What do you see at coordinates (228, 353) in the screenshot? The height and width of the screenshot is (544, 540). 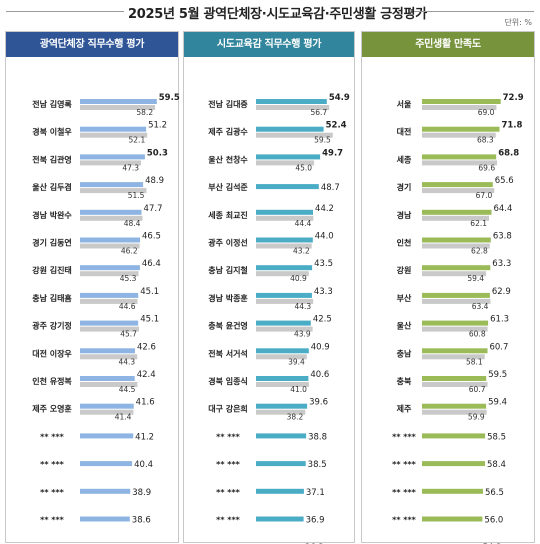 I see `category-label: 전북 서거석` at bounding box center [228, 353].